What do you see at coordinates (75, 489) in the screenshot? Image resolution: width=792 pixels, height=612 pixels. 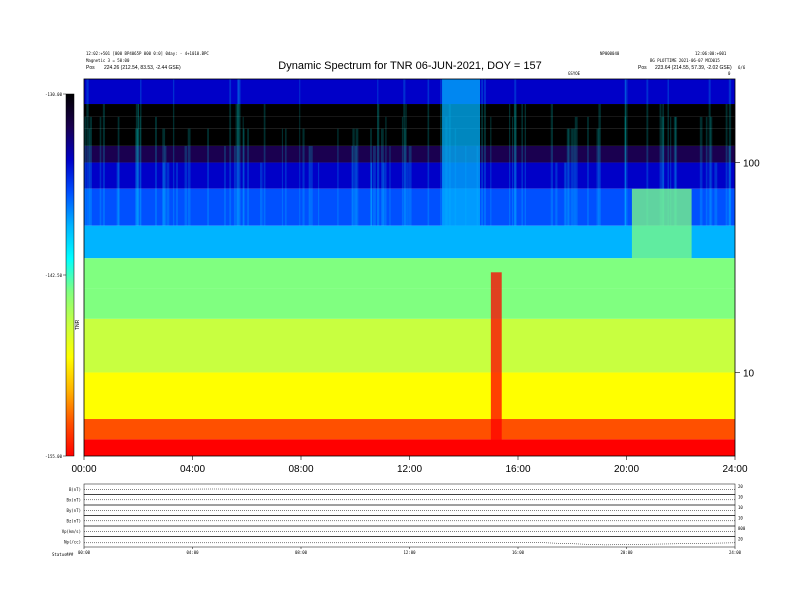 I see `panel-label: B(nT)` at bounding box center [75, 489].